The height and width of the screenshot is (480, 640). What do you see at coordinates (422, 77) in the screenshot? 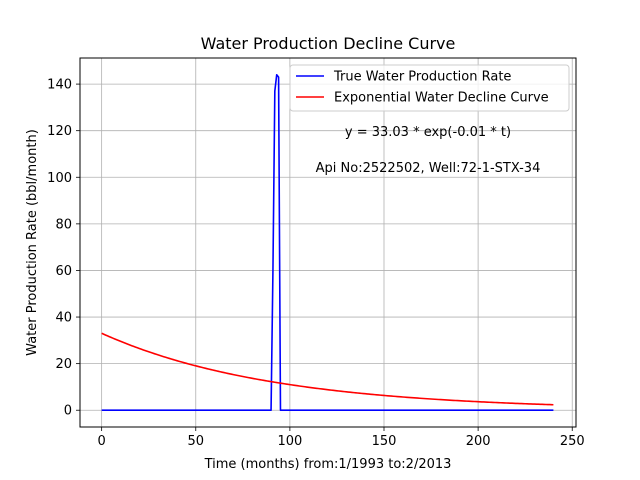
I see `legend-label-true-rate: True Water Production Rate` at bounding box center [422, 77].